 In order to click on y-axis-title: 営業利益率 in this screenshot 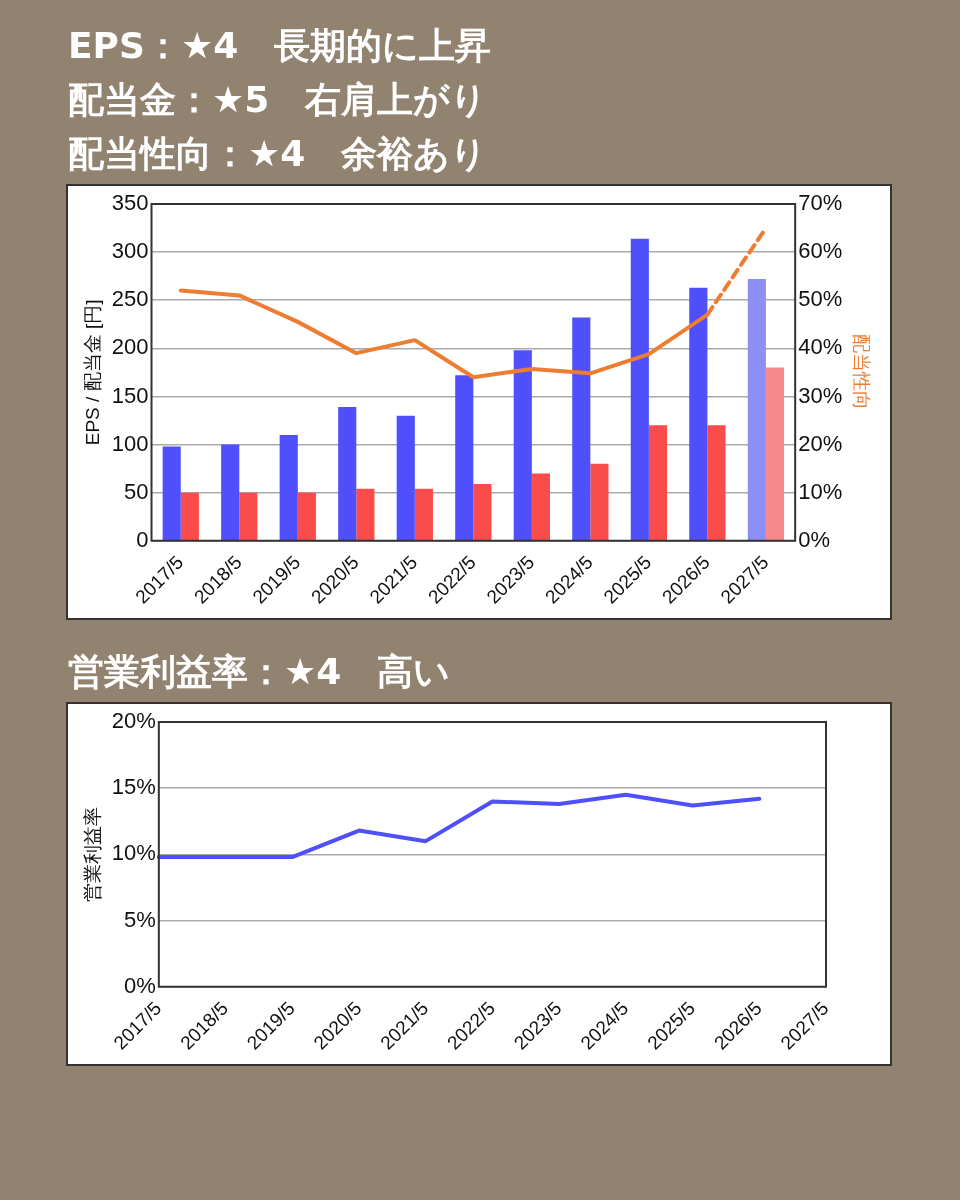, I will do `click(92, 854)`.